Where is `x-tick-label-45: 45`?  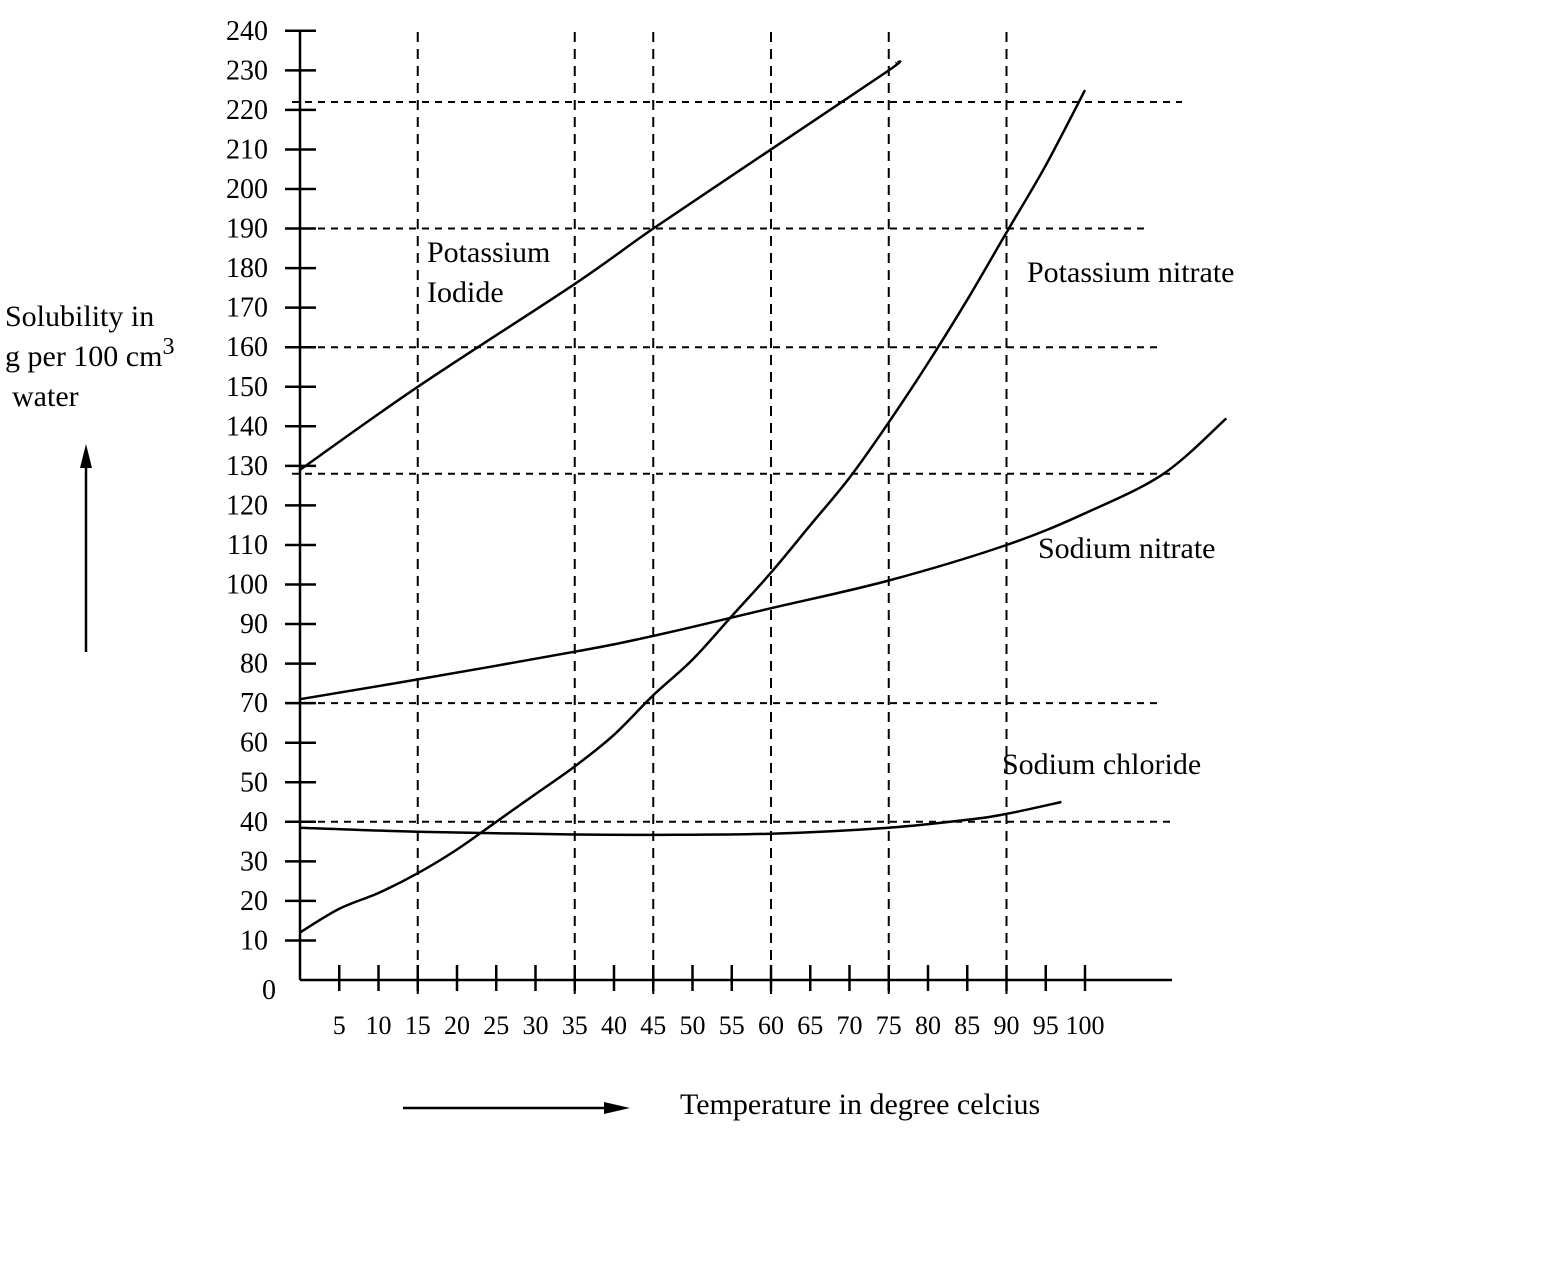 x-tick-label-45: 45 is located at coordinates (653, 1025).